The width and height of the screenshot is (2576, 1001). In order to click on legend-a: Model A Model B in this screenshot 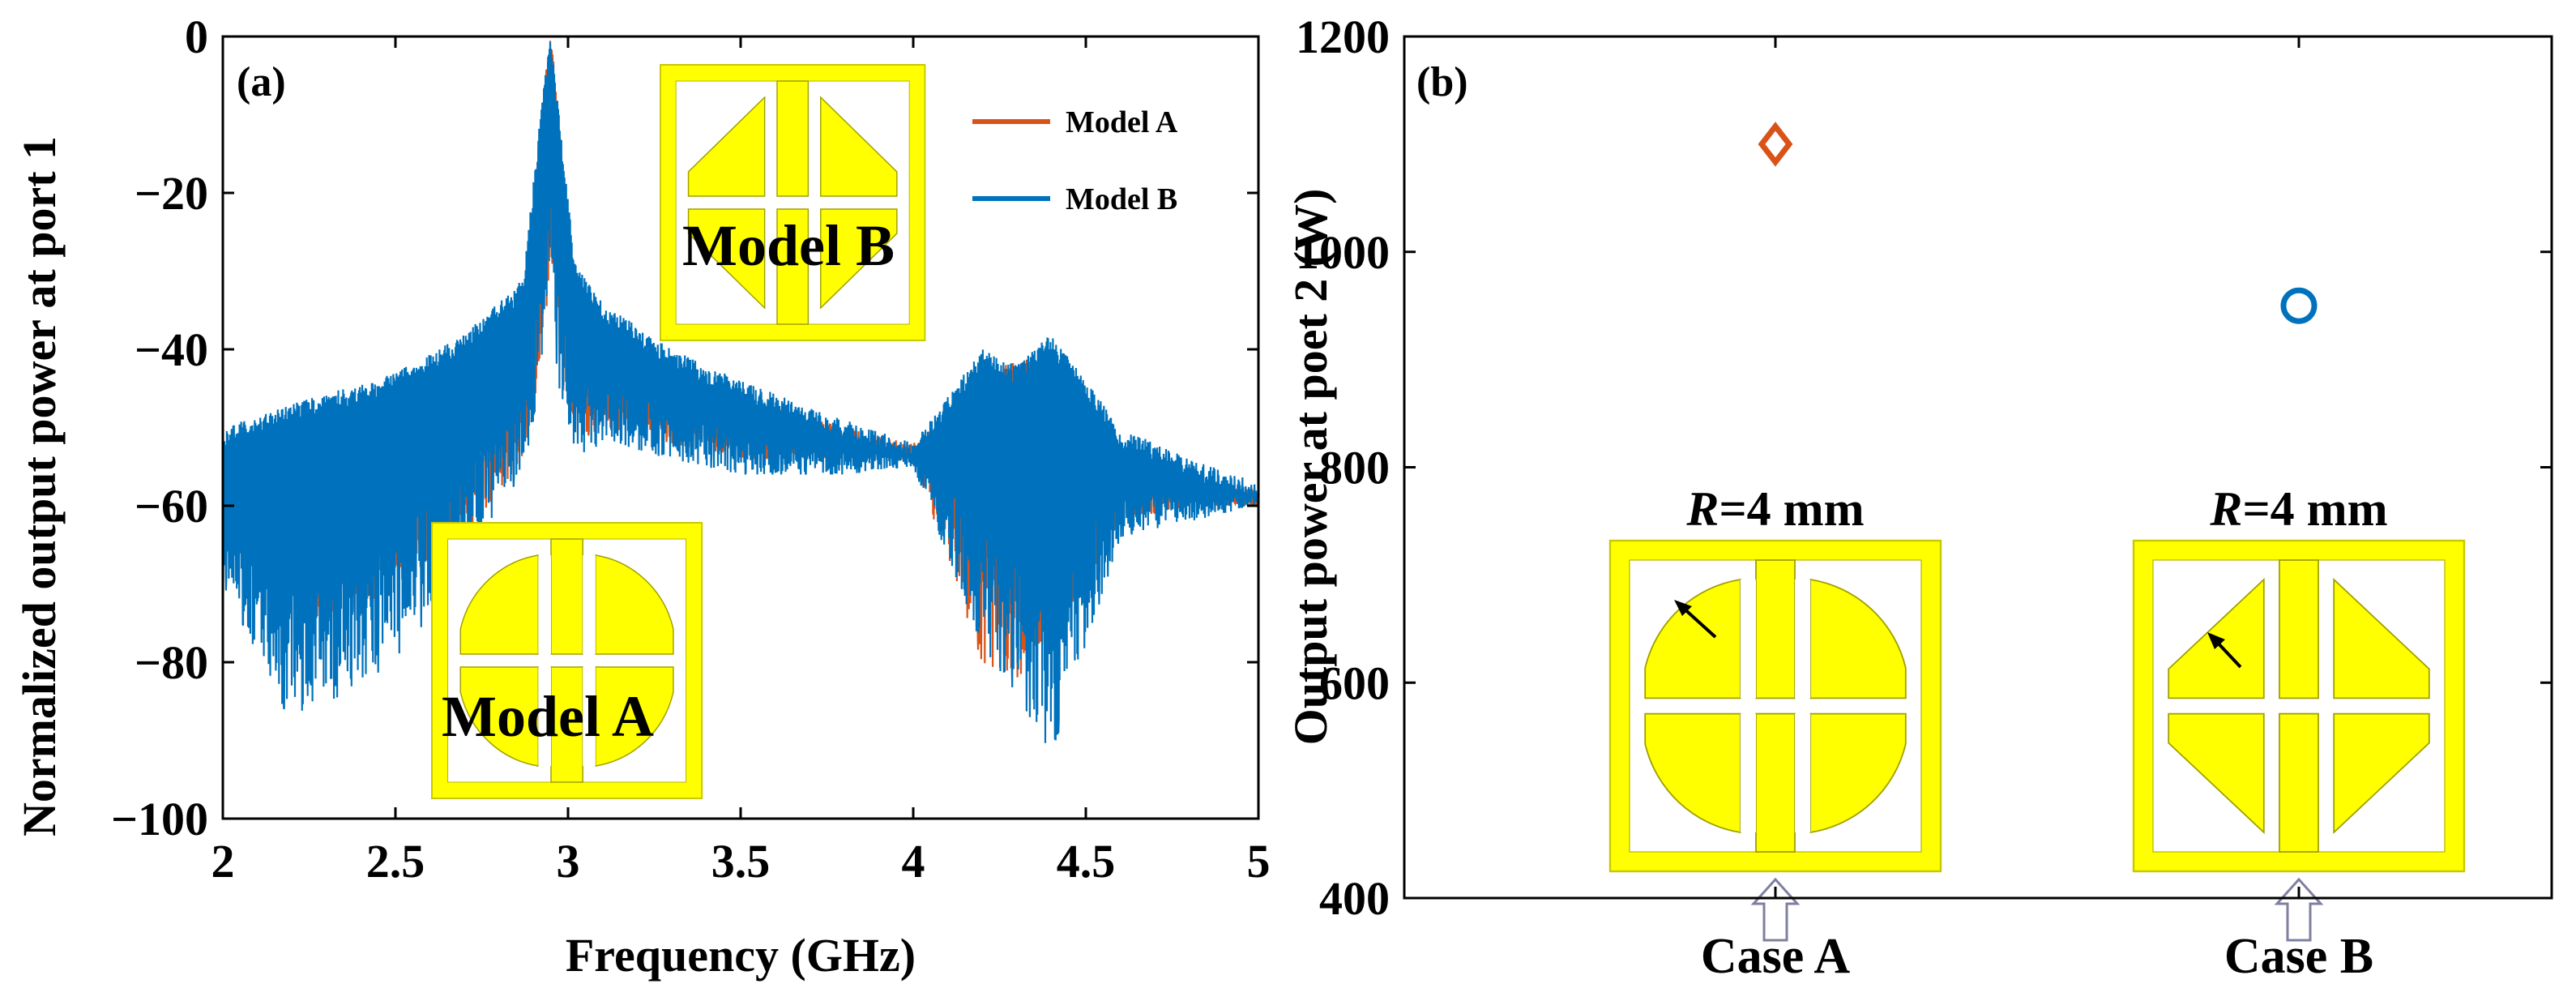, I will do `click(1075, 160)`.